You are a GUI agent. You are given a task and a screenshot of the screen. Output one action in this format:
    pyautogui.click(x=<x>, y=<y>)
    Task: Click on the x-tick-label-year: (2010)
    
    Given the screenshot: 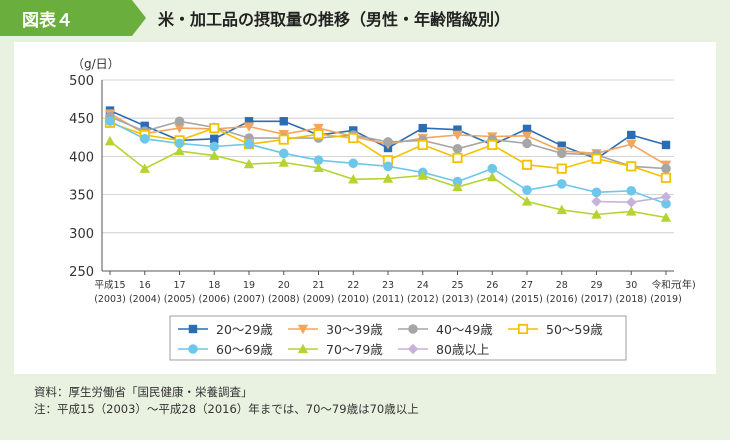 What is the action you would take?
    pyautogui.click(x=353, y=299)
    